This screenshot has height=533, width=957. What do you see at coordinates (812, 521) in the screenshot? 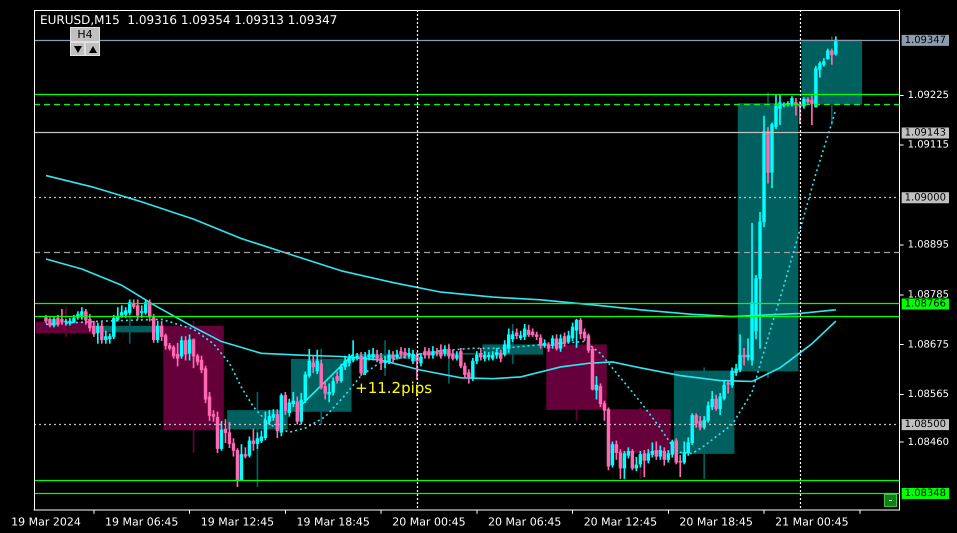
I see `x-tick-label: 21 Mar 00:45` at bounding box center [812, 521].